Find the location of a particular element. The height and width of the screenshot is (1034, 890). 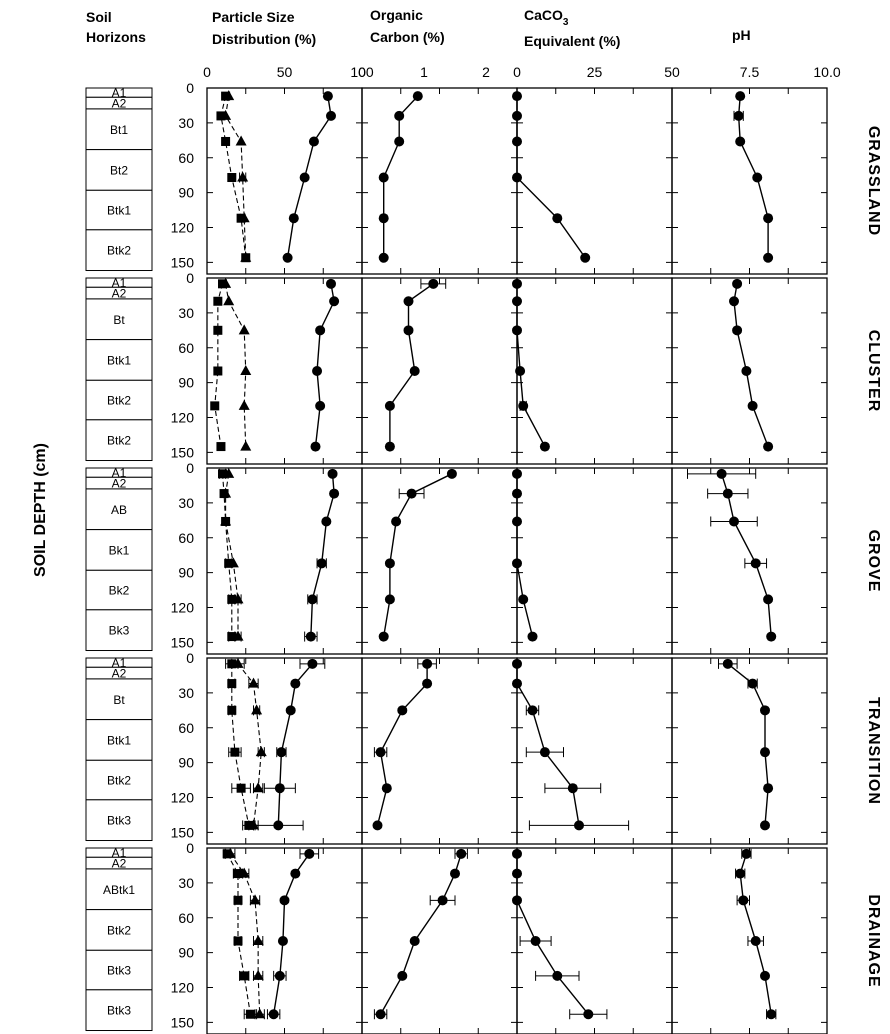

horizon-label: ABtk1 is located at coordinates (119, 890).